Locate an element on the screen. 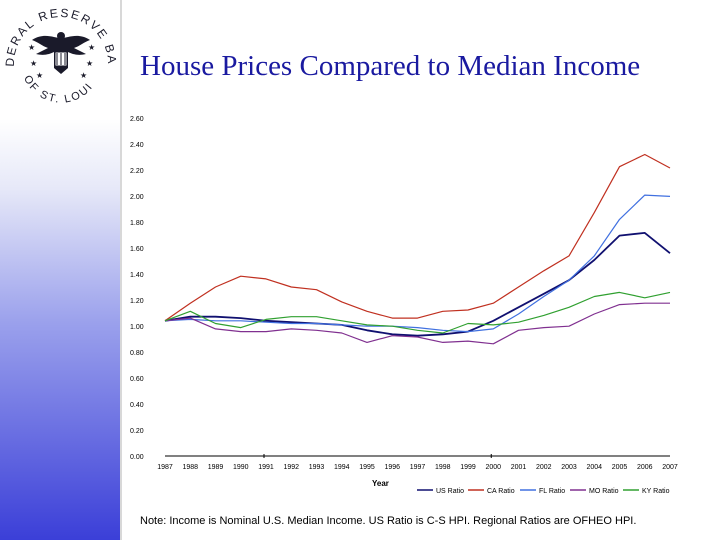 This screenshot has height=540, width=720. x-tick-label: 2007 is located at coordinates (670, 467).